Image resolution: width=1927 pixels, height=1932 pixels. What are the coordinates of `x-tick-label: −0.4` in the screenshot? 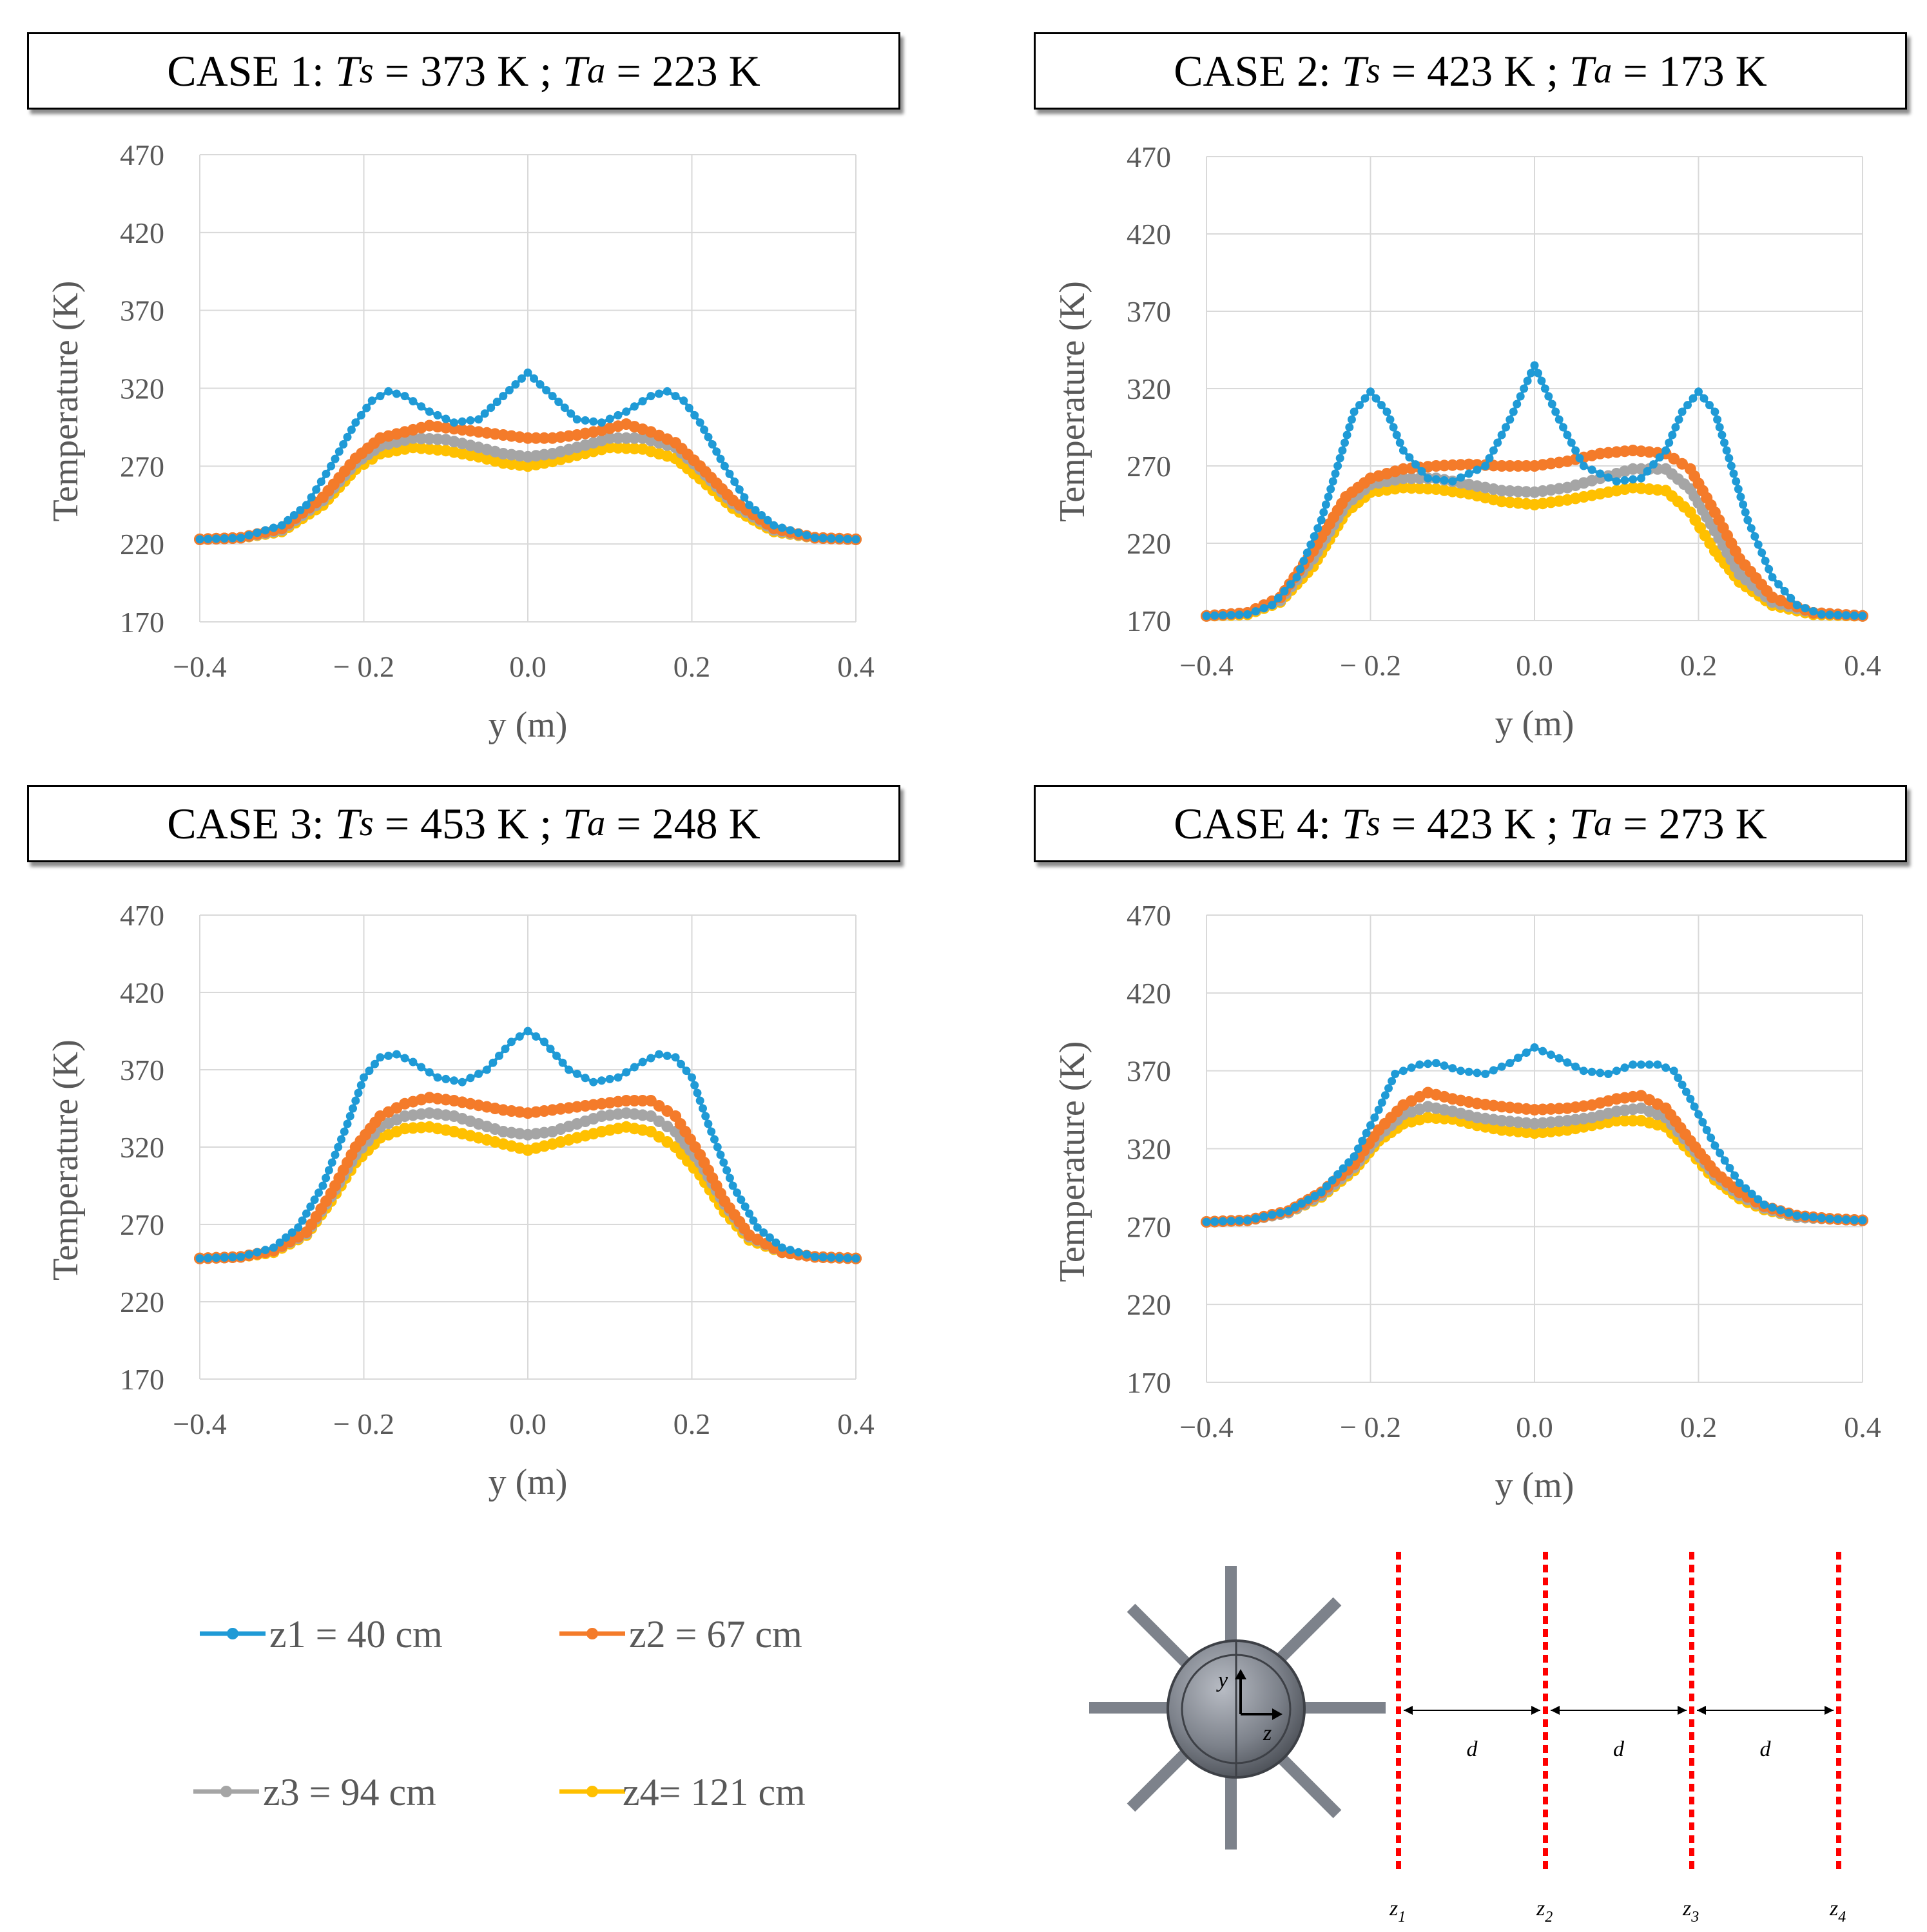 It's located at (200, 1423).